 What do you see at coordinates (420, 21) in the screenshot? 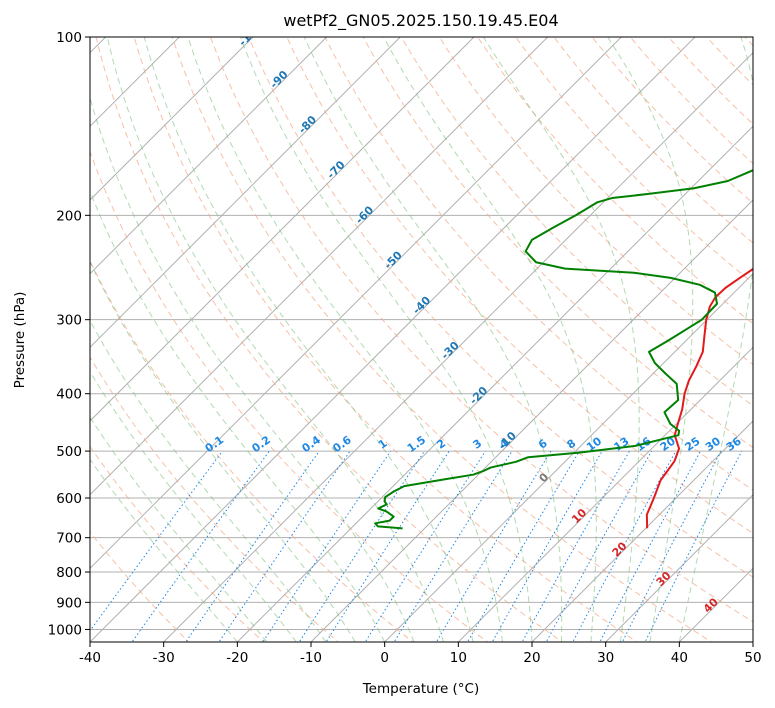
I see `chart-title: wetPf2_GN05.2025.150.19.45.E04` at bounding box center [420, 21].